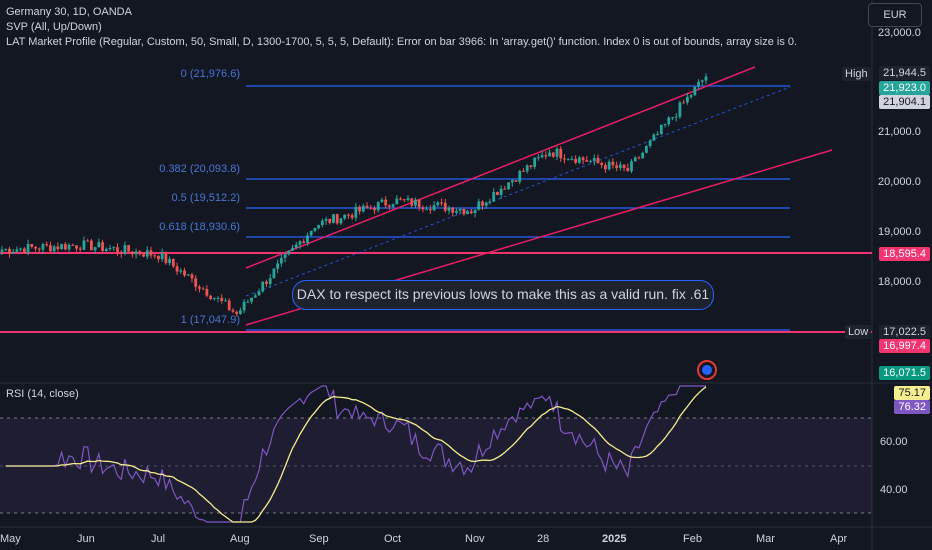 This screenshot has height=550, width=932. I want to click on rsi-legend: RSI (14, close), so click(42, 394).